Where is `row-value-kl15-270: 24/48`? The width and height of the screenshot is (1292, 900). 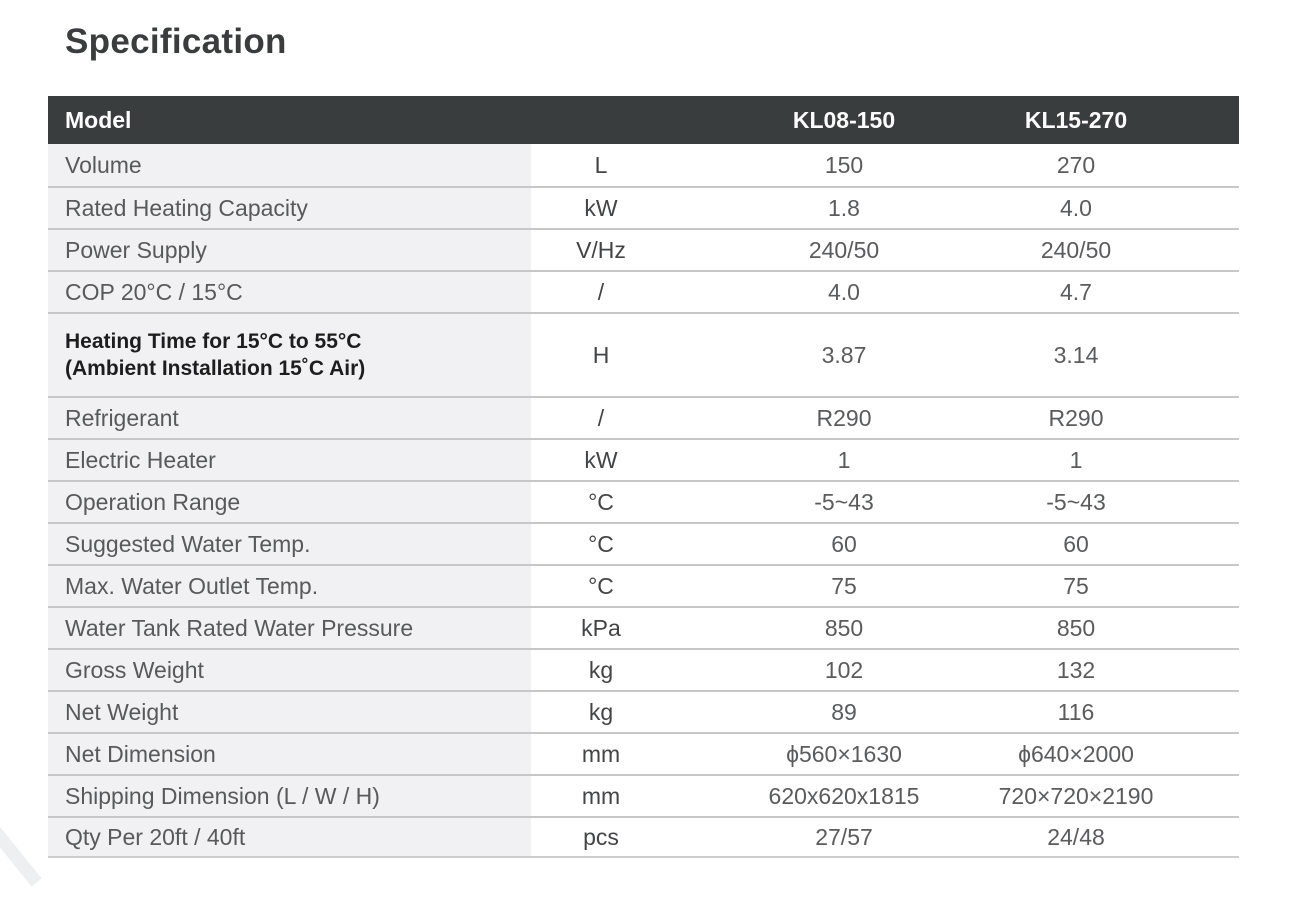 row-value-kl15-270: 24/48 is located at coordinates (1076, 836).